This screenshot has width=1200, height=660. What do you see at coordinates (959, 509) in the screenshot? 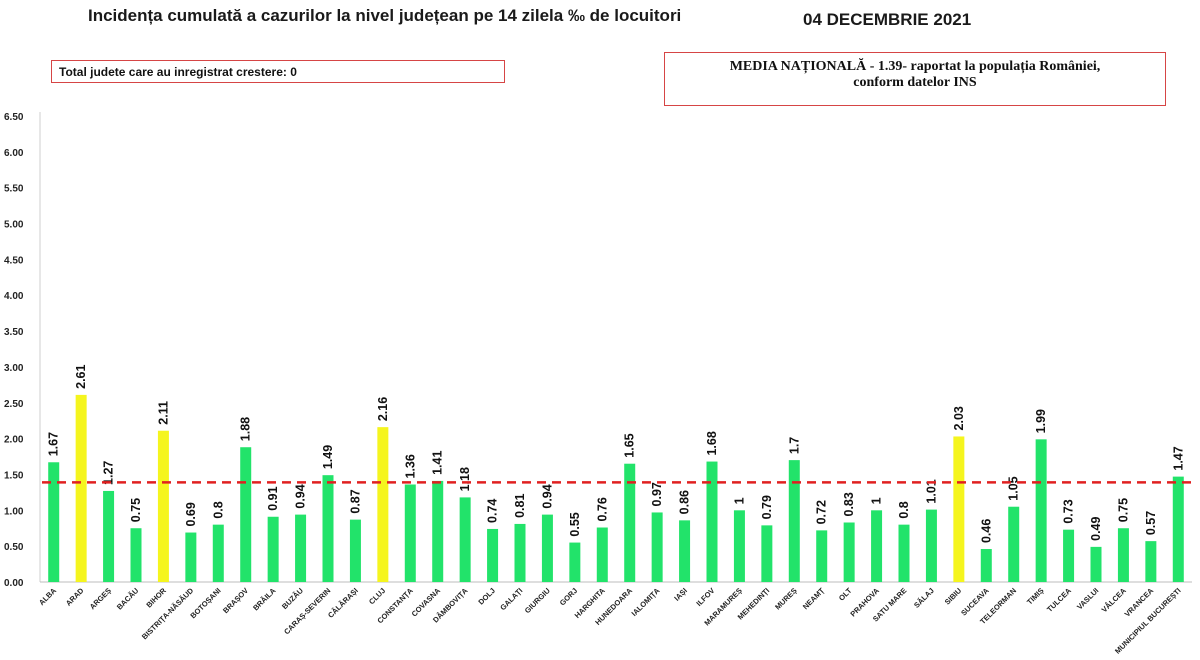
I see `bar-sibiu` at bounding box center [959, 509].